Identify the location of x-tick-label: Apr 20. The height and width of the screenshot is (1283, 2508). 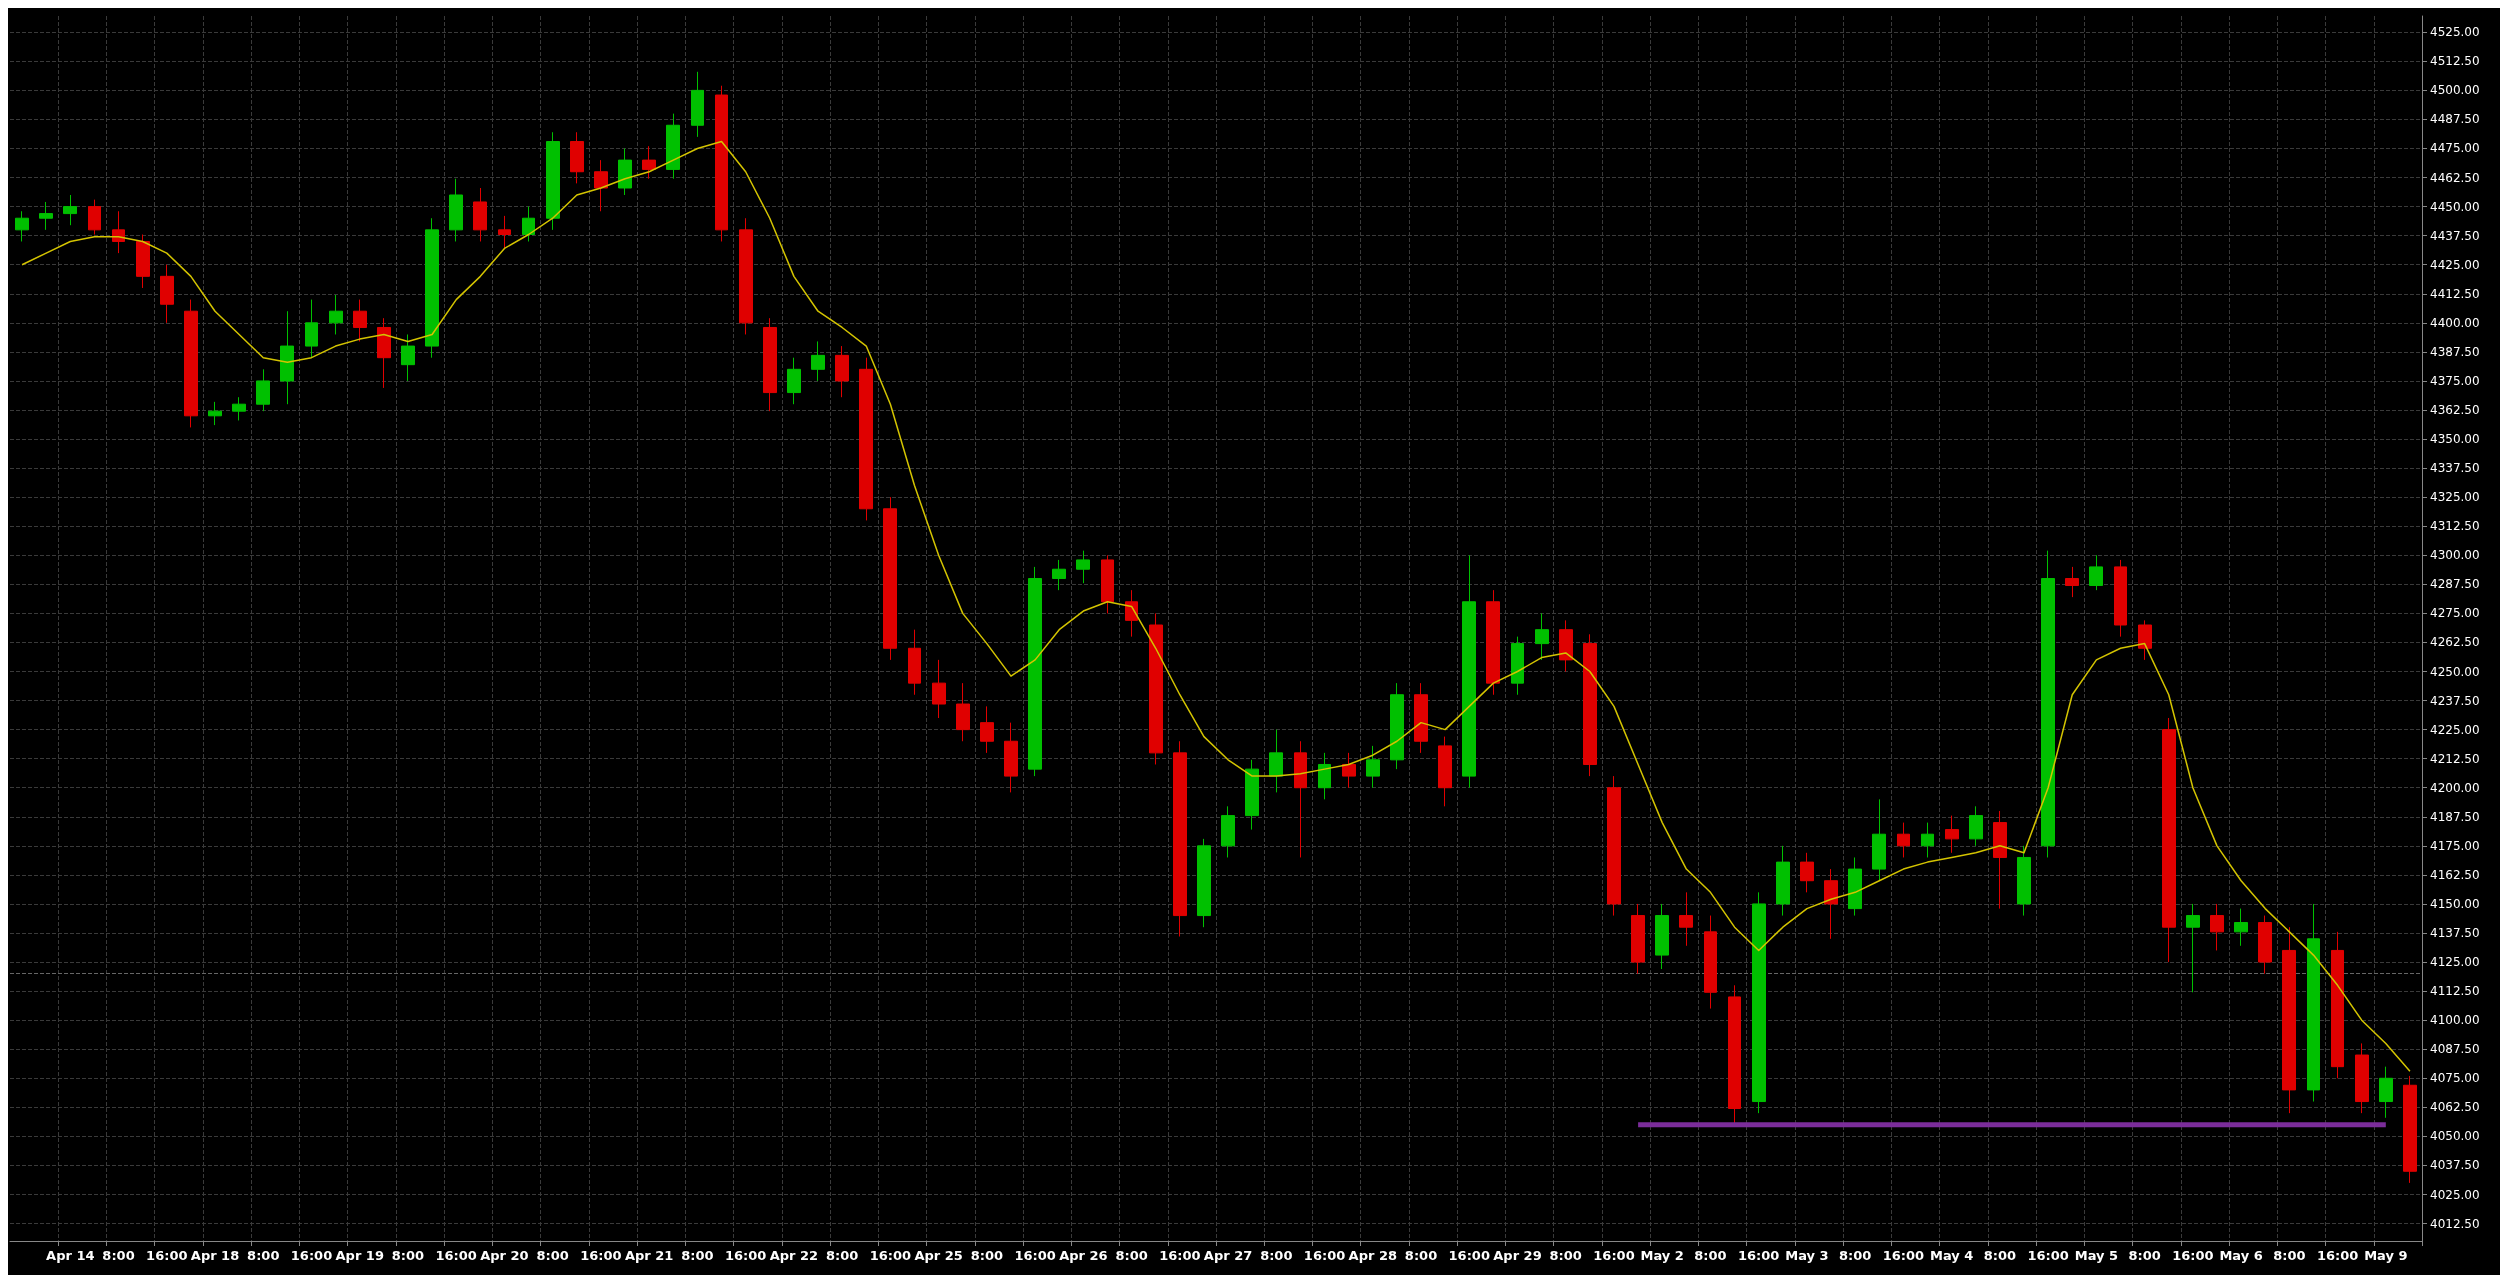
(504, 1255).